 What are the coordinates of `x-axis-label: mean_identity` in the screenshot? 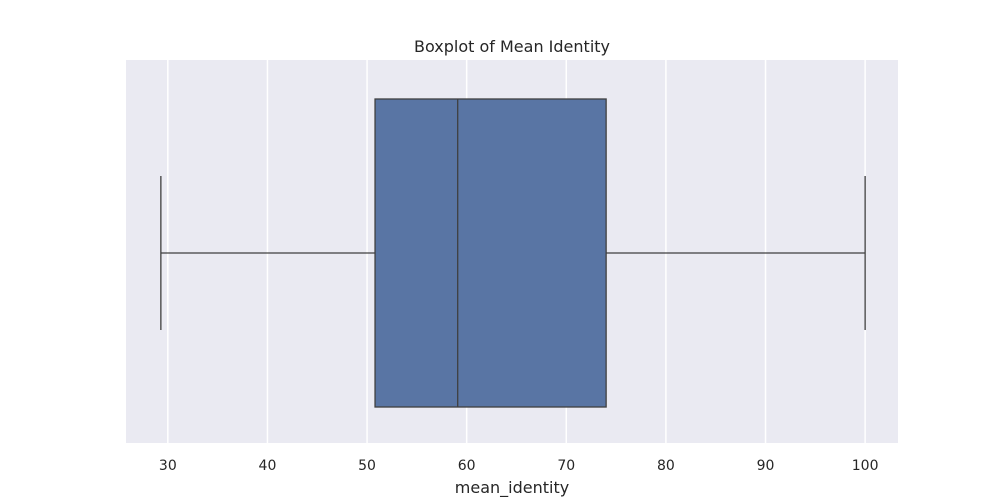 It's located at (512, 488).